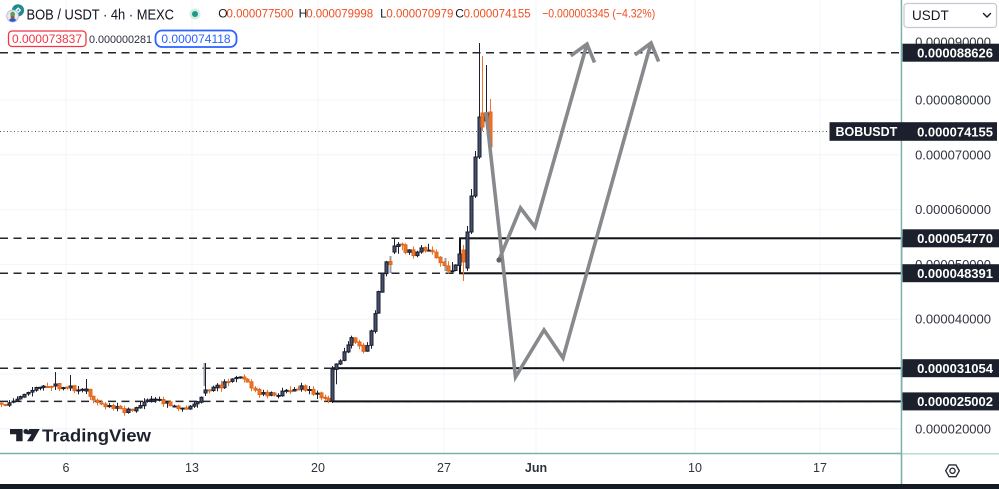 The width and height of the screenshot is (999, 489). What do you see at coordinates (695, 468) in the screenshot?
I see `svg-text: 10` at bounding box center [695, 468].